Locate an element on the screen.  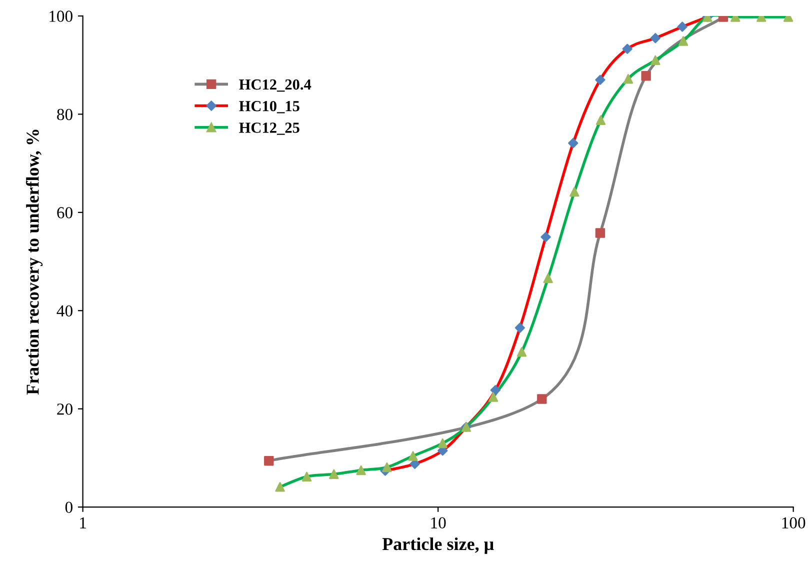
y-tick-label: 100 is located at coordinates (61, 16).